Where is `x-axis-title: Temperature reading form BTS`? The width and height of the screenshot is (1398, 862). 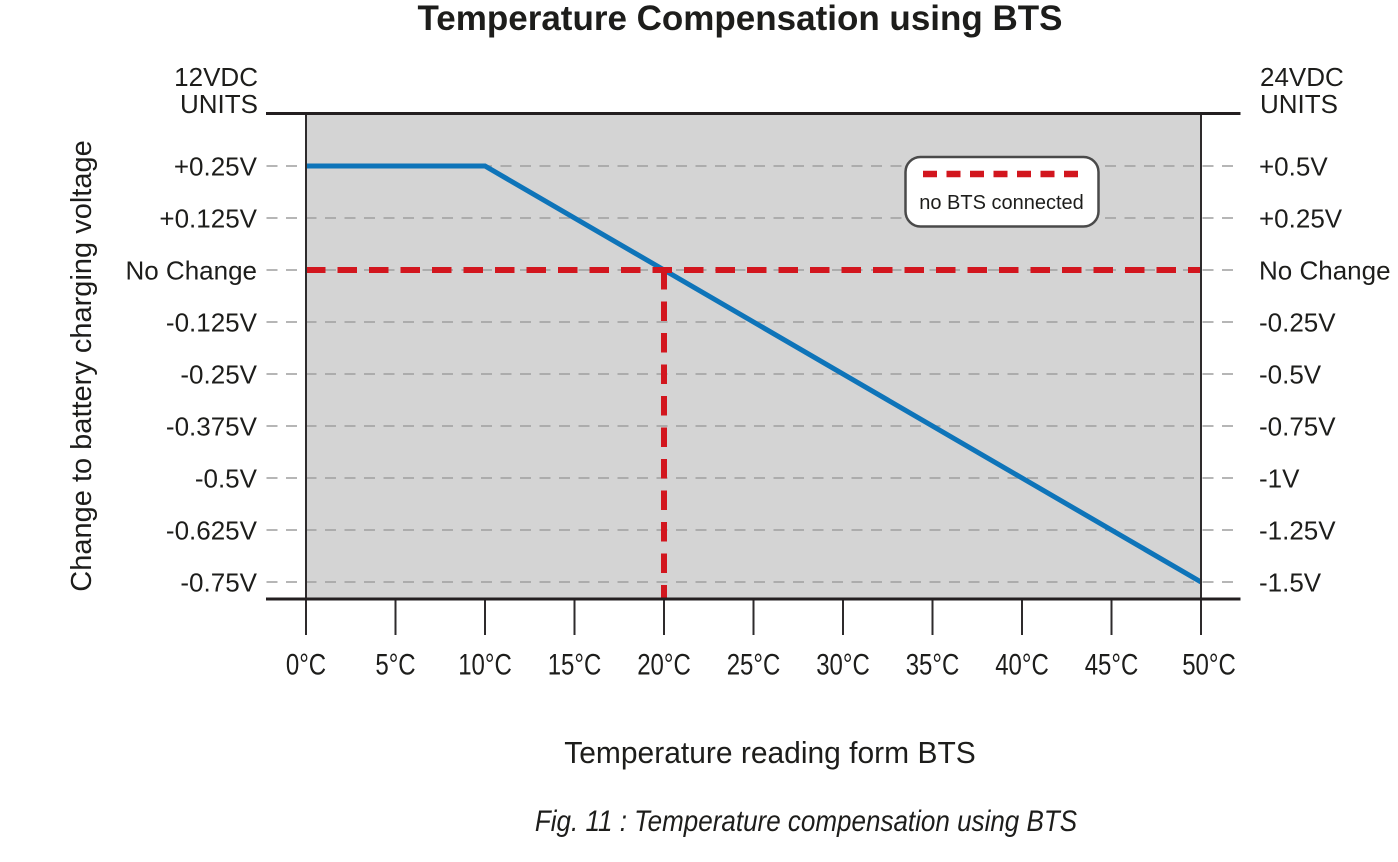 x-axis-title: Temperature reading form BTS is located at coordinates (770, 752).